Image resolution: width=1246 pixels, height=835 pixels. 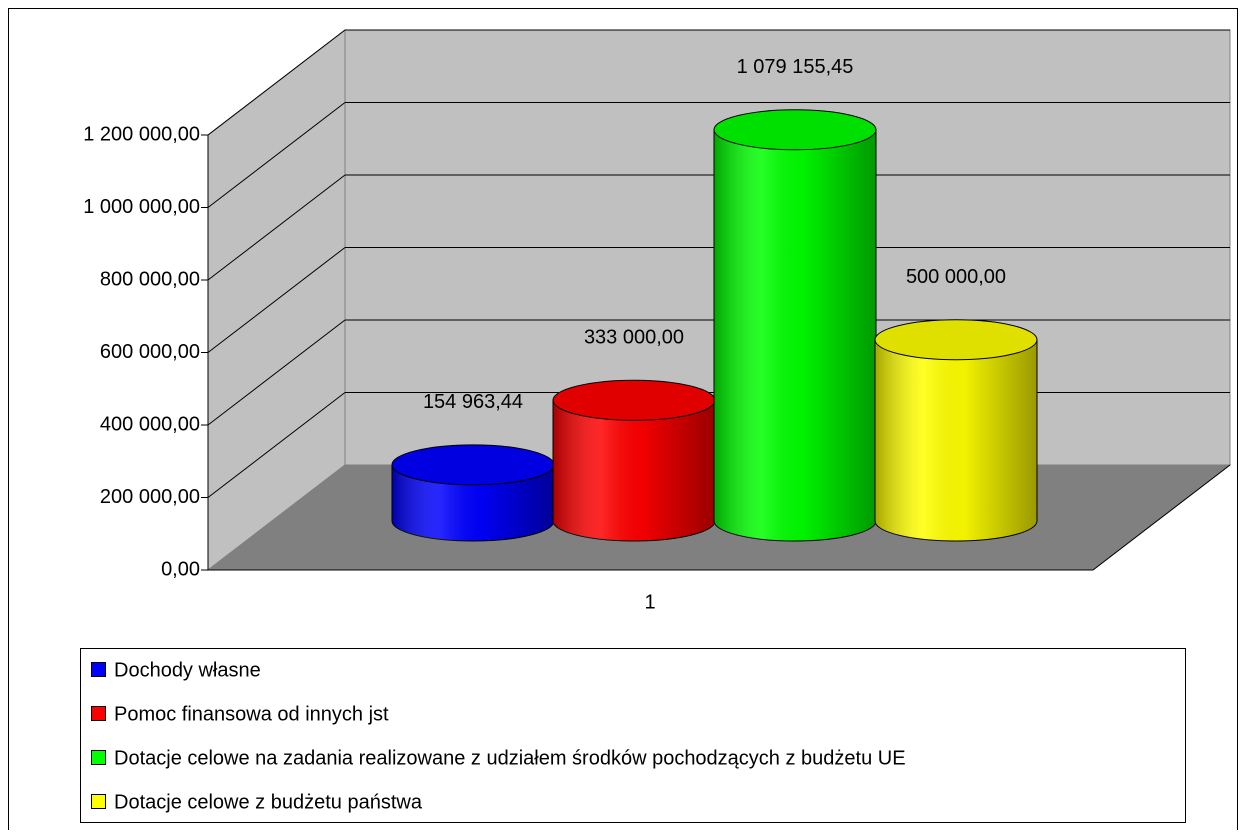 I want to click on floor-edge, so click(x=1161, y=517).